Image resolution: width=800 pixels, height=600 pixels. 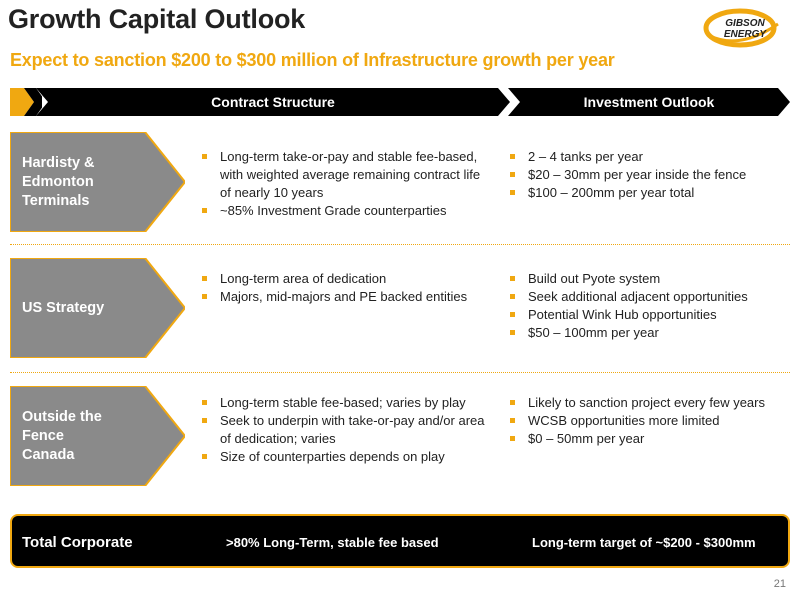 I want to click on row-label-hardisty: Hardisty & Edmonton Terminals, so click(x=97, y=182).